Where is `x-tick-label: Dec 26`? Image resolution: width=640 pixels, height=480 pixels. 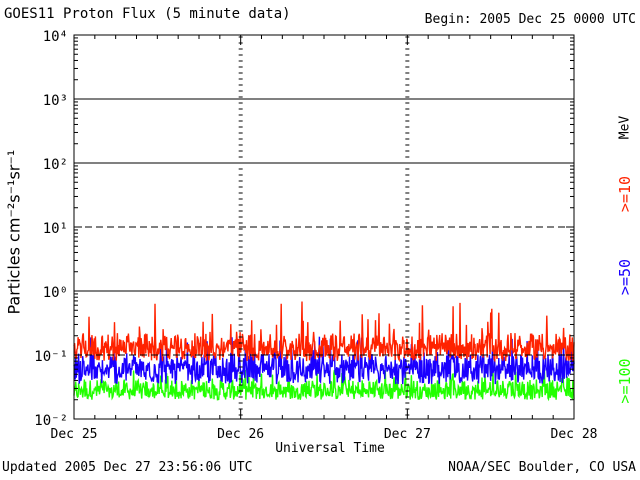
x-tick-label: Dec 26 is located at coordinates (240, 434).